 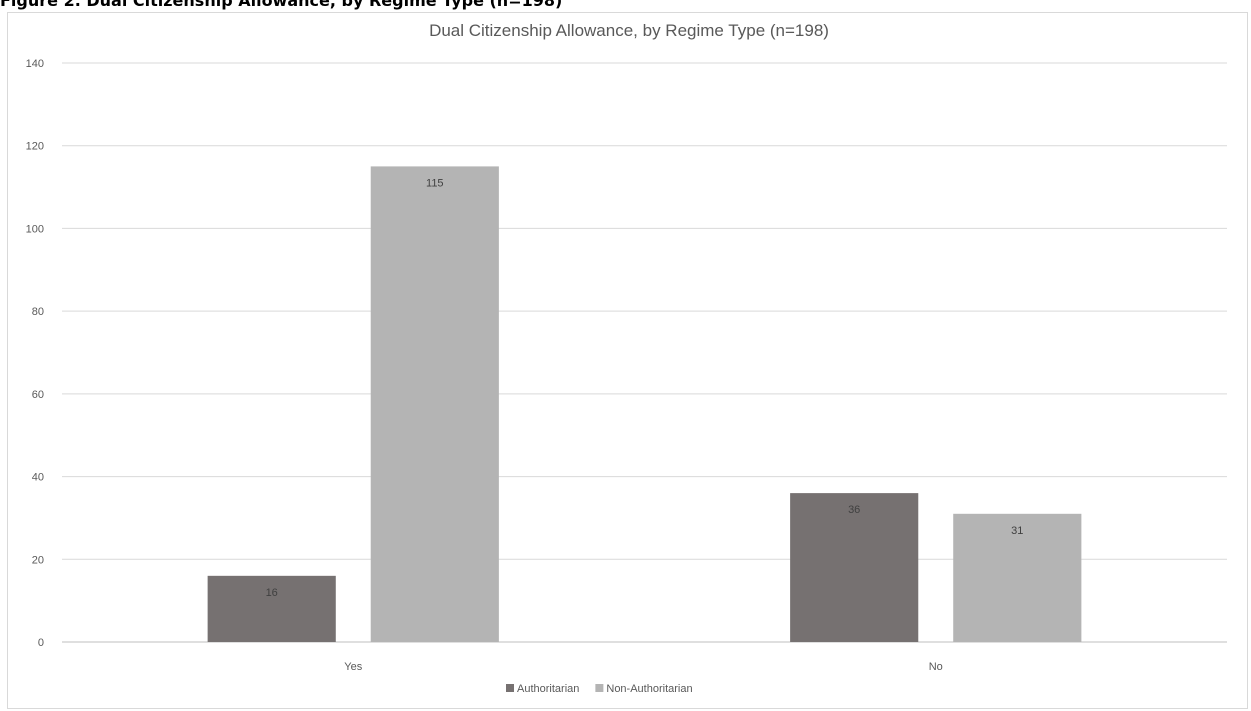 I want to click on y-tick-label: 40, so click(x=38, y=478).